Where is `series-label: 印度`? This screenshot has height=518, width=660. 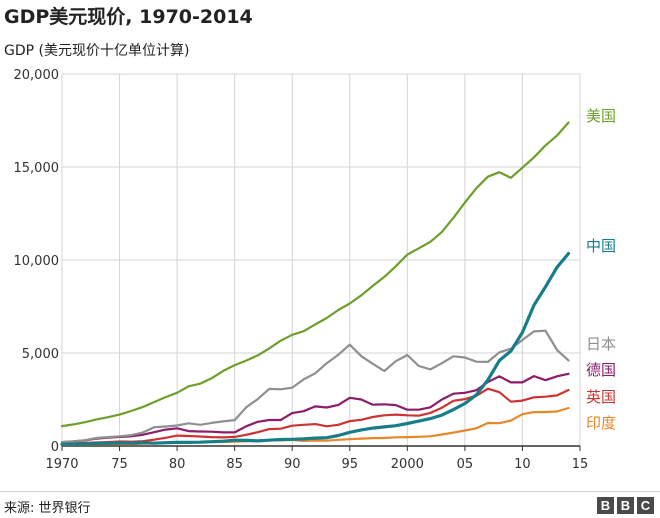 series-label: 印度 is located at coordinates (601, 423).